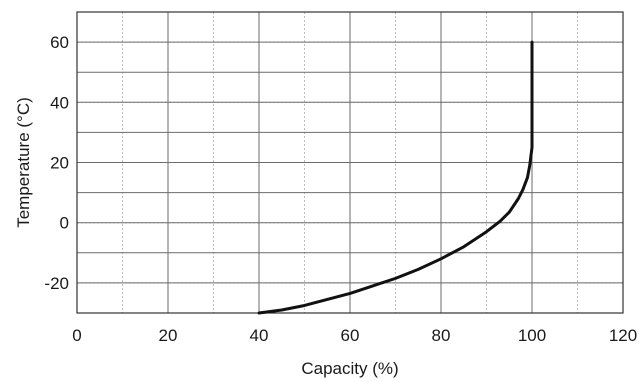  I want to click on x-tick-label: 120, so click(623, 335).